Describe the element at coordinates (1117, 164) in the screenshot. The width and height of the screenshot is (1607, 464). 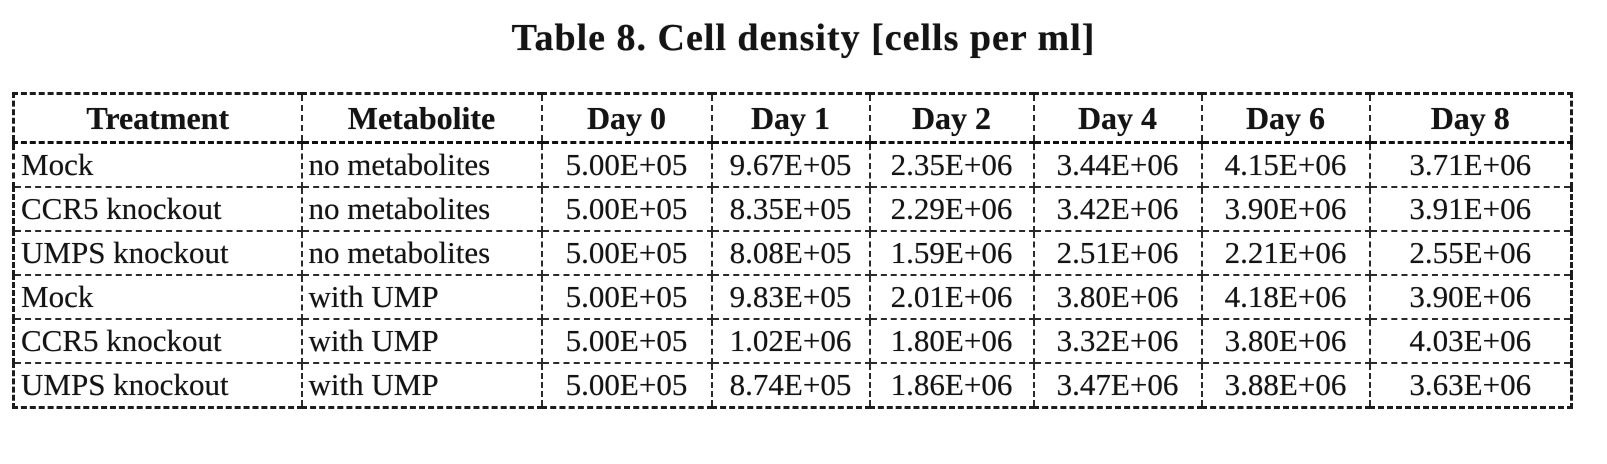
I see `day4-value: 3.44E+06` at that location.